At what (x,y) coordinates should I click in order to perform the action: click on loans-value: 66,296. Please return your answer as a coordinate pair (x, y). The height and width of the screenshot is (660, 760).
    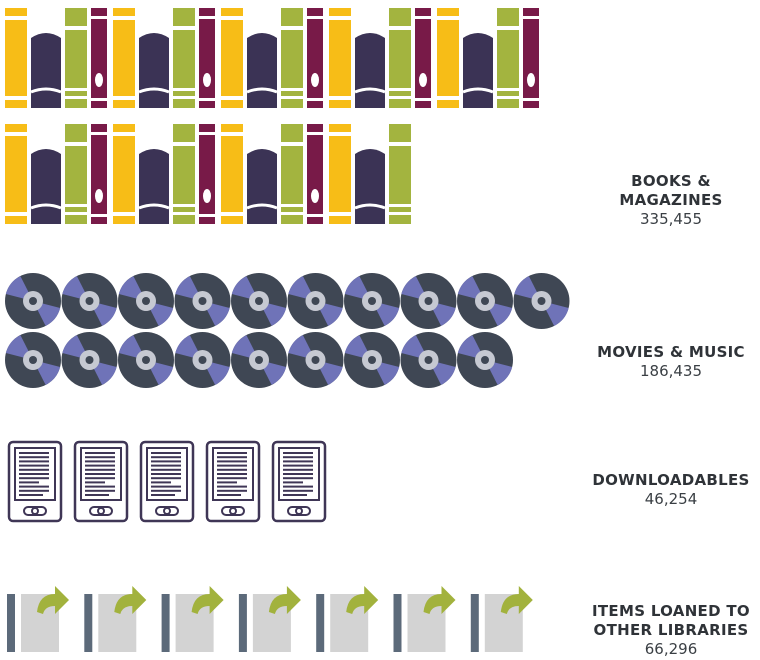
    Looking at the image, I should click on (671, 649).